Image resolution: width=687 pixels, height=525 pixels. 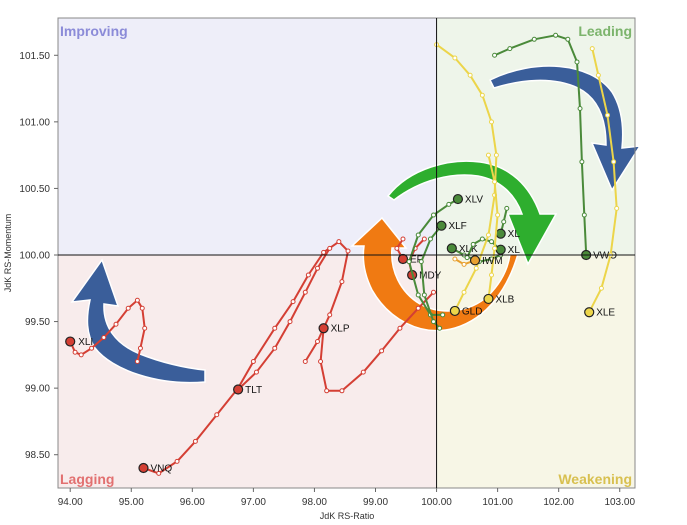 What do you see at coordinates (85, 342) in the screenshot?
I see `symbol-label: XLI` at bounding box center [85, 342].